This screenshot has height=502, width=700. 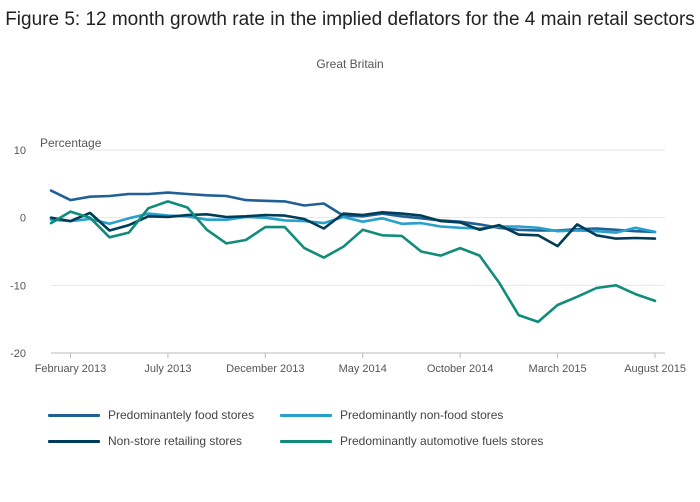 I want to click on legend-item-food: Predominantely food stores, so click(x=151, y=415).